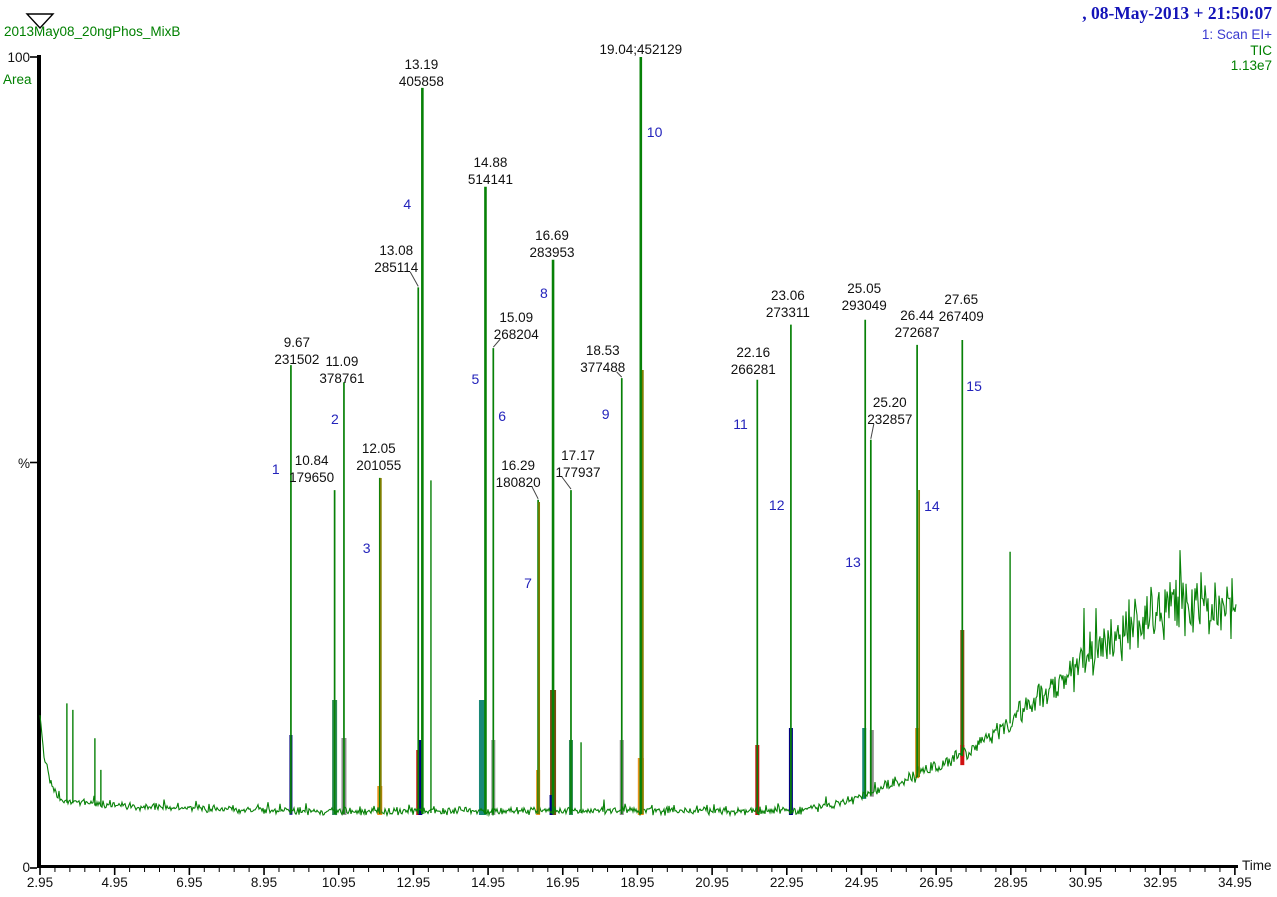  Describe the element at coordinates (637, 882) in the screenshot. I see `x-tick-label: 18.95` at that location.